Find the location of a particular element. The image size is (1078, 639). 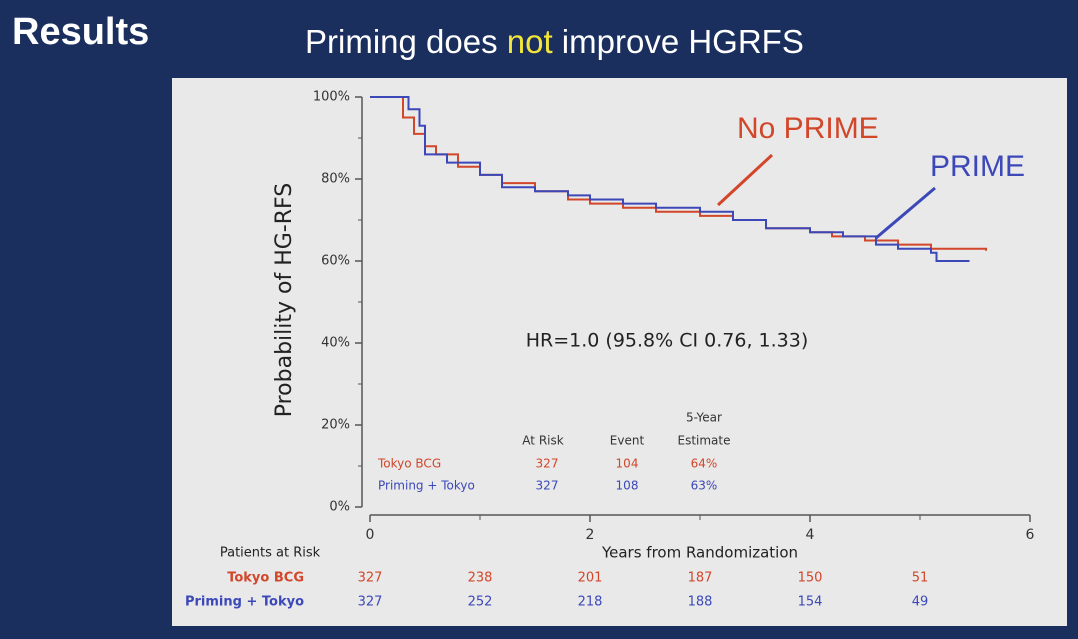

y-tick-label: 40% is located at coordinates (335, 343).